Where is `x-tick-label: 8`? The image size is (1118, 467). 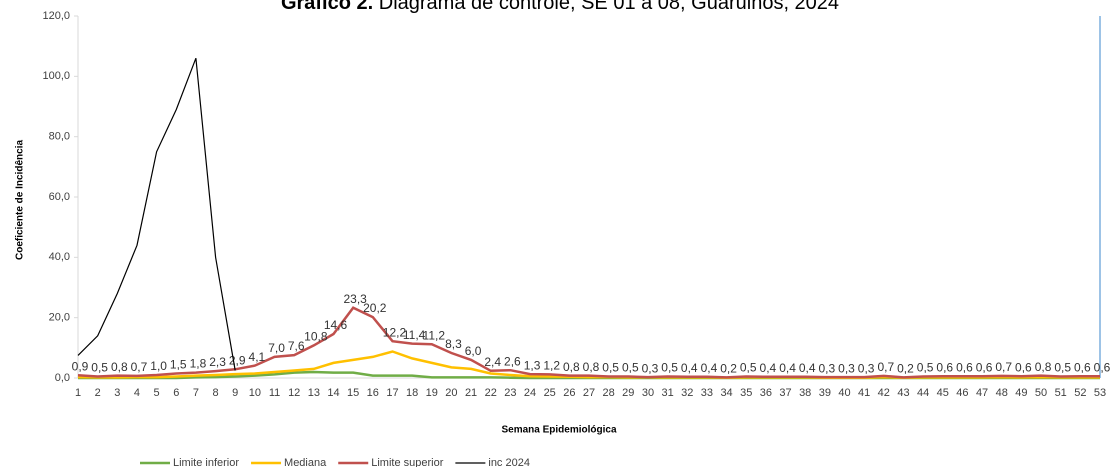
x-tick-label: 8 is located at coordinates (216, 393).